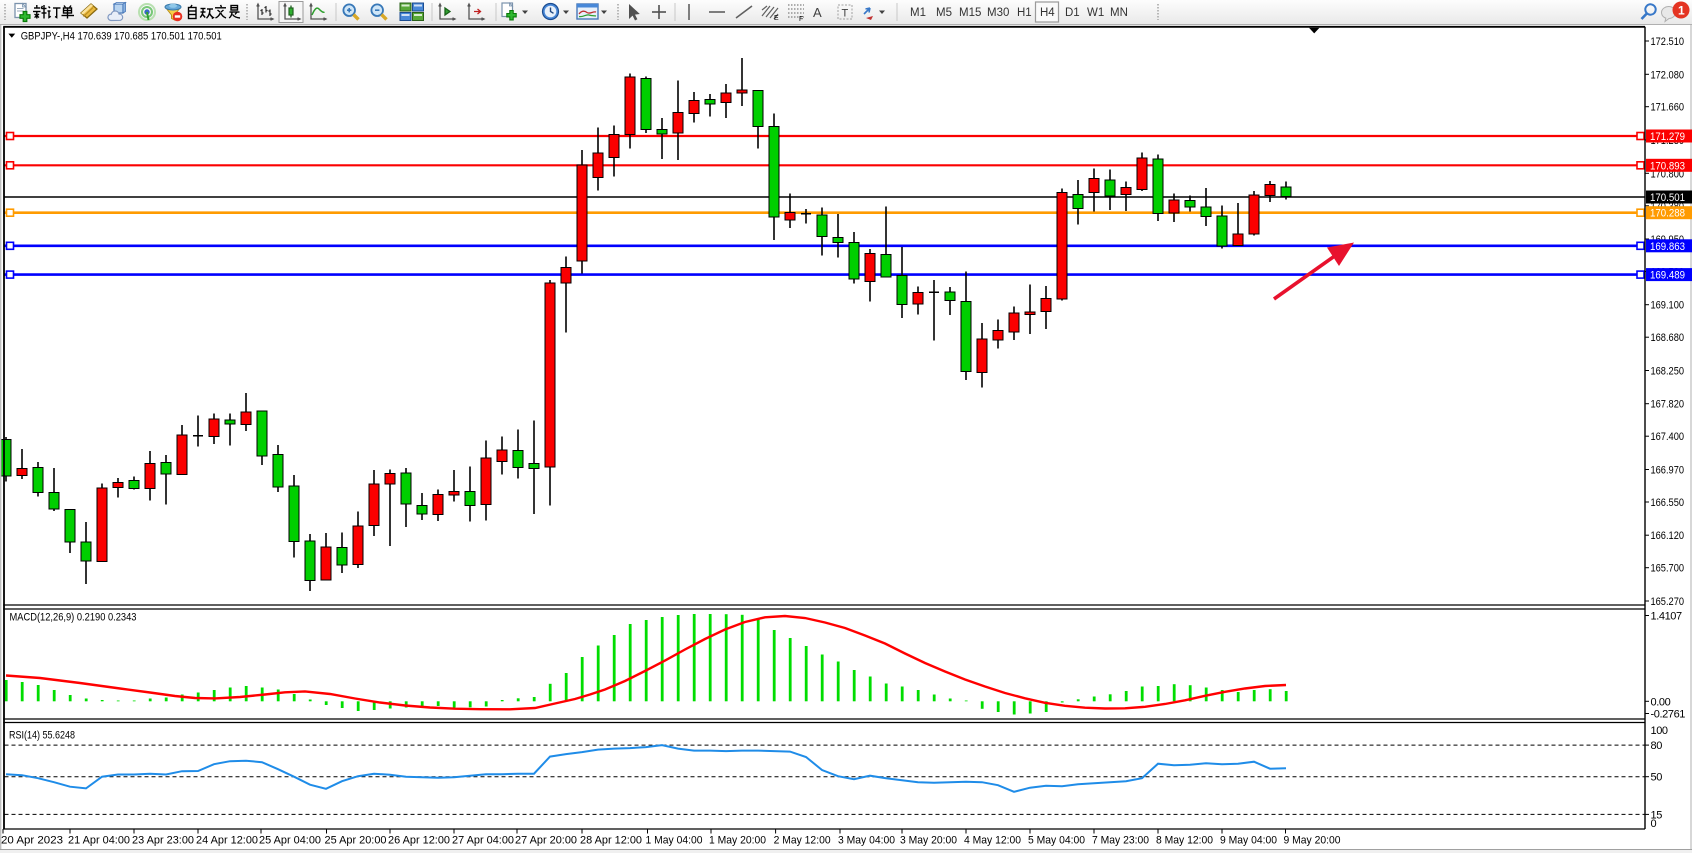  What do you see at coordinates (944, 13) in the screenshot?
I see `svg-text: M5` at bounding box center [944, 13].